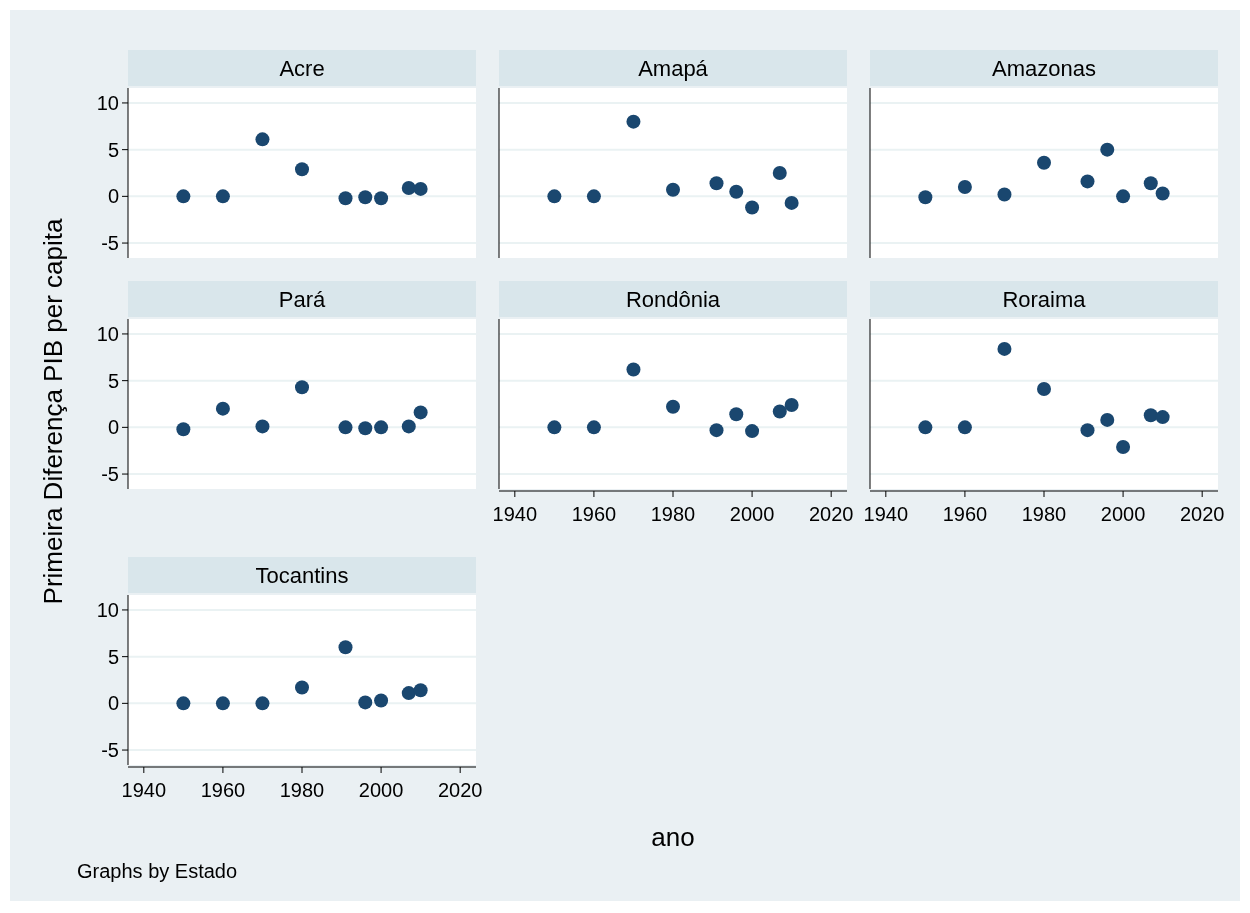  I want to click on chart-title: Pará, so click(302, 299).